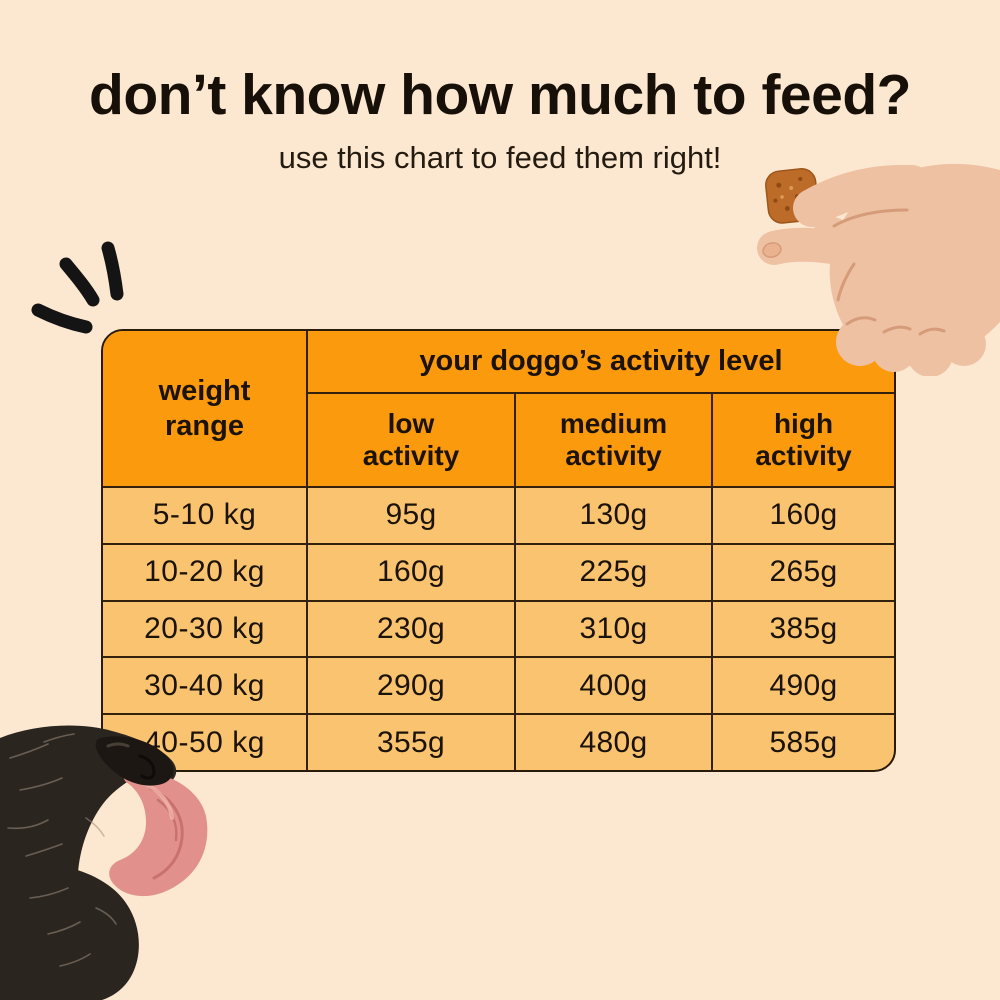 This screenshot has width=1000, height=1000. Describe the element at coordinates (410, 741) in the screenshot. I see `table-cell-low: 355g` at that location.